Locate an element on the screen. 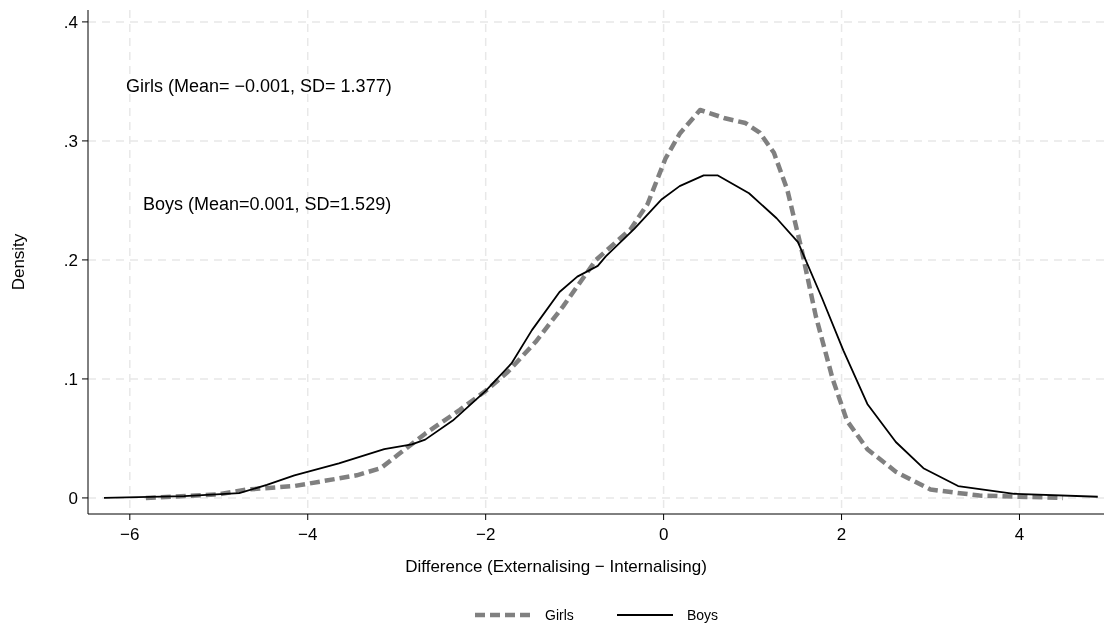 This screenshot has width=1106, height=634. x-tick-label: −6 is located at coordinates (130, 534).